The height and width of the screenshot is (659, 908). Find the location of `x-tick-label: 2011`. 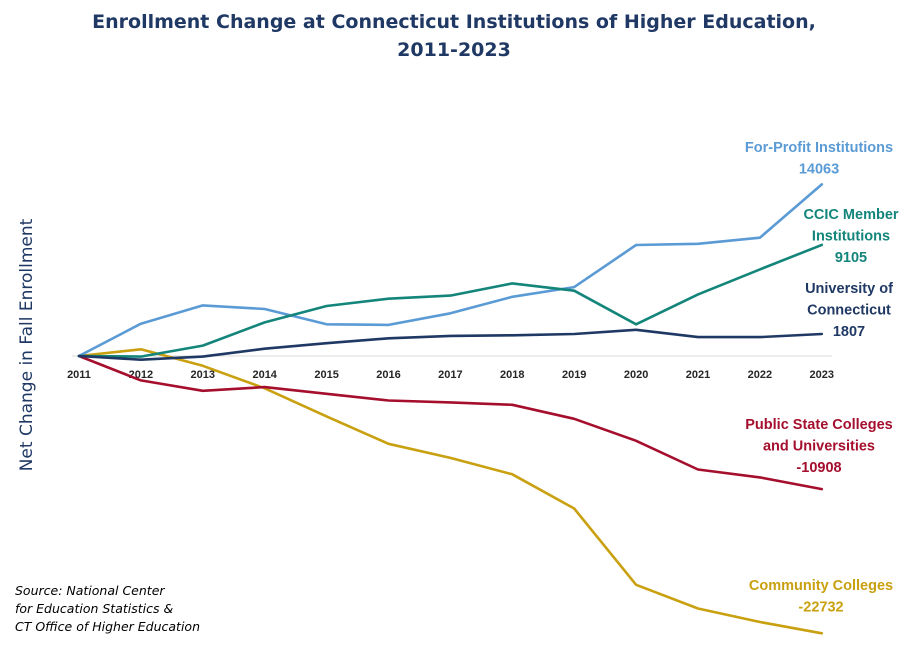

x-tick-label: 2011 is located at coordinates (79, 375).